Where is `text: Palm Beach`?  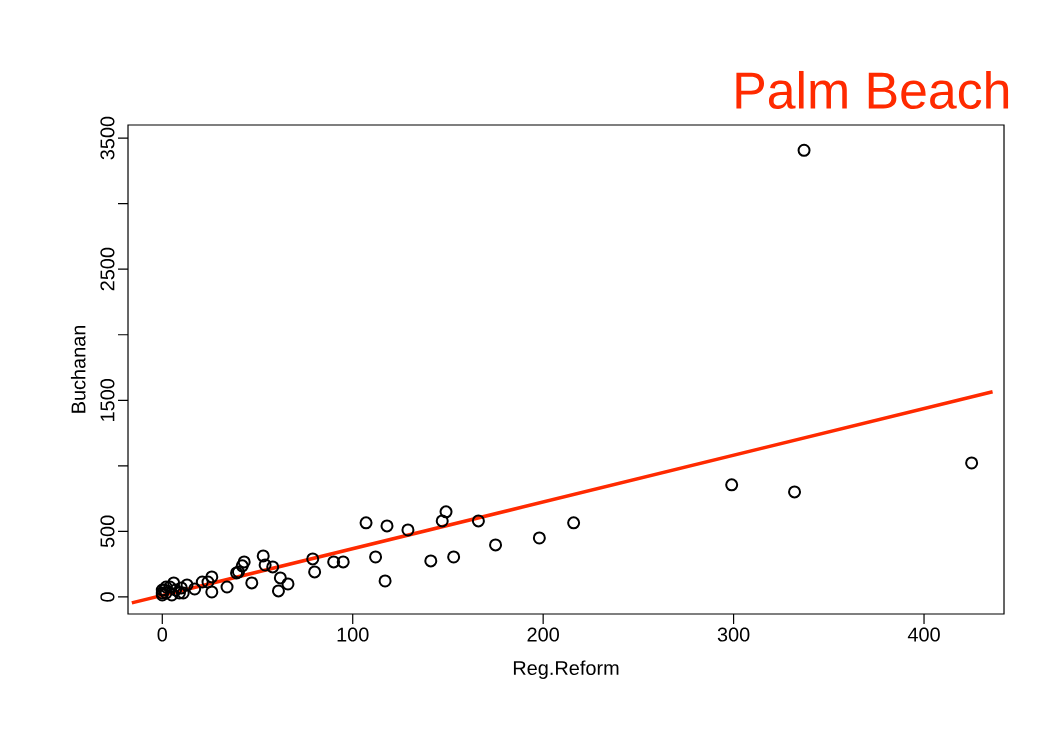 text: Palm Beach is located at coordinates (872, 89).